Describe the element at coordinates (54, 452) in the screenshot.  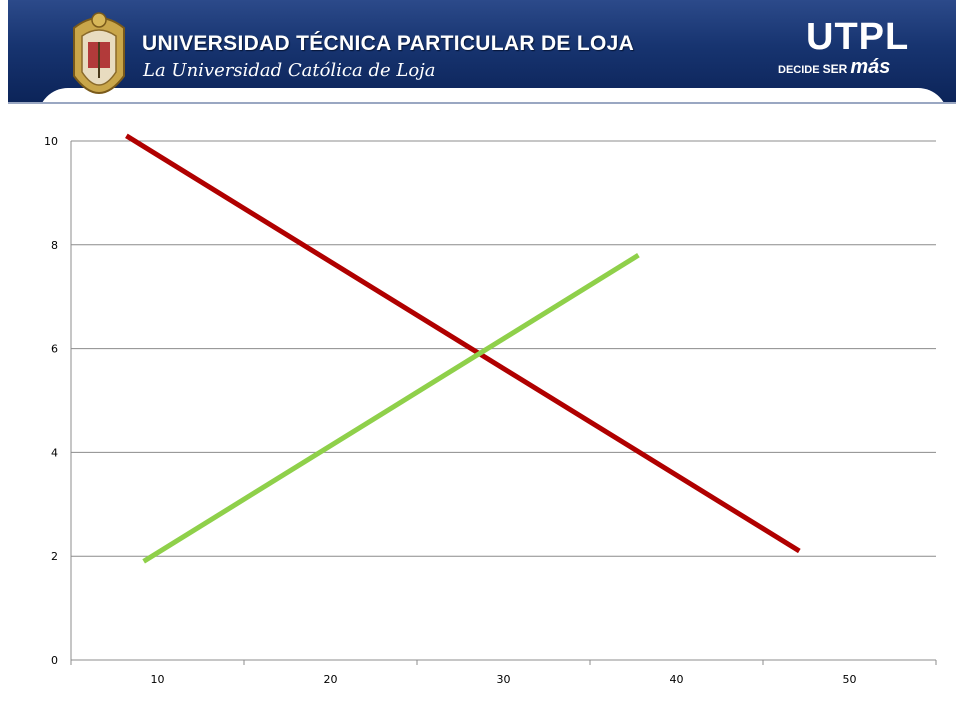
I see `y-tick-label: 4` at that location.